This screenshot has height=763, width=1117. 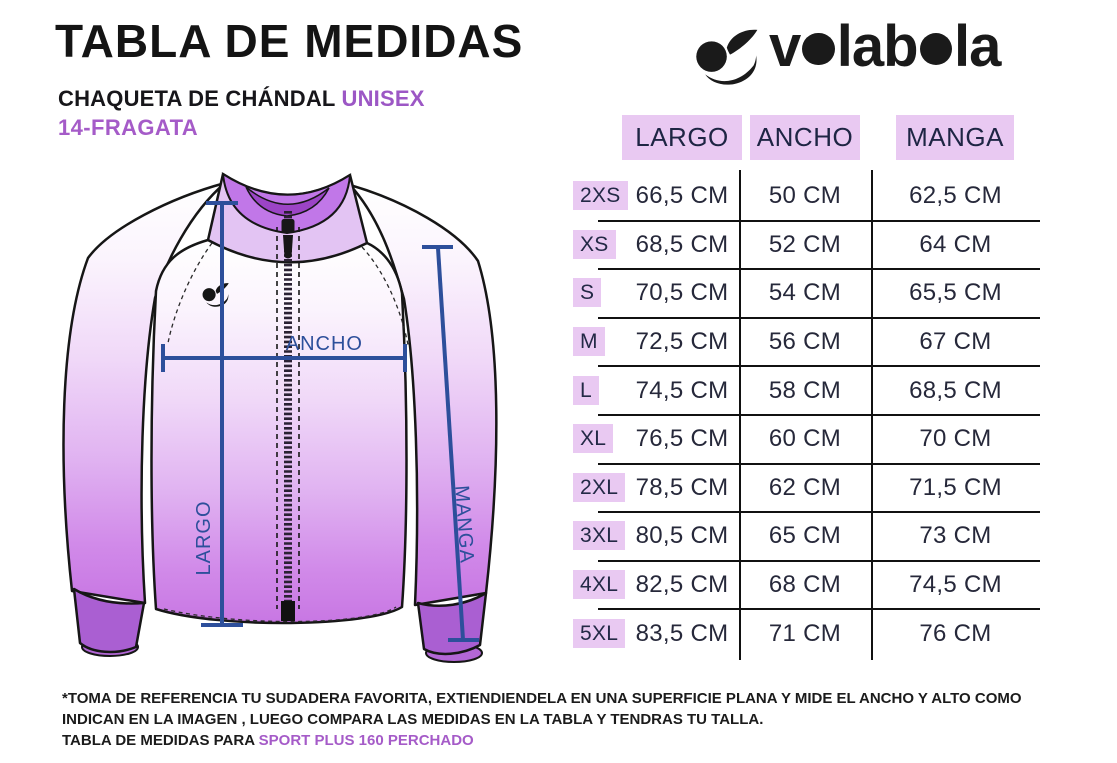 What do you see at coordinates (682, 342) in the screenshot?
I see `largo-value: 72,5 CM` at bounding box center [682, 342].